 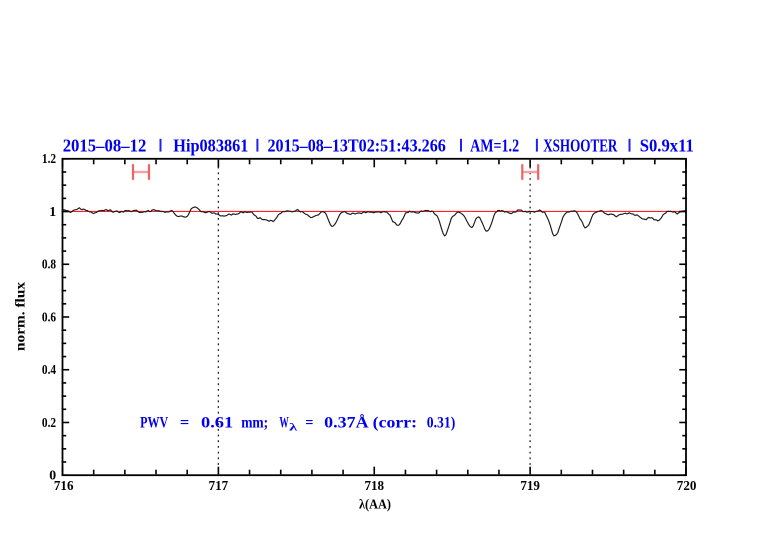 What do you see at coordinates (210, 145) in the screenshot?
I see `svg-text: Hip083861` at bounding box center [210, 145].